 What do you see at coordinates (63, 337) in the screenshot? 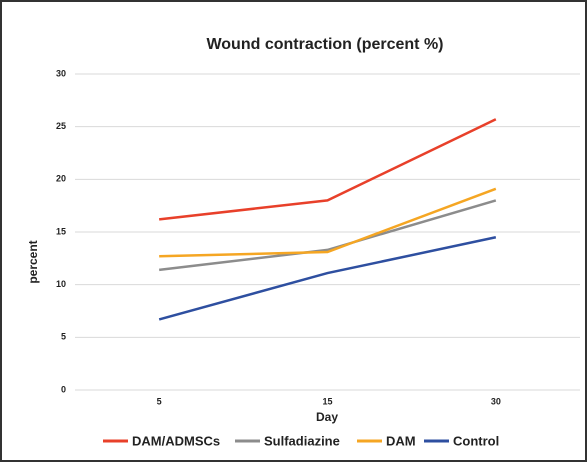
I see `y-tick-label: 5` at bounding box center [63, 337].